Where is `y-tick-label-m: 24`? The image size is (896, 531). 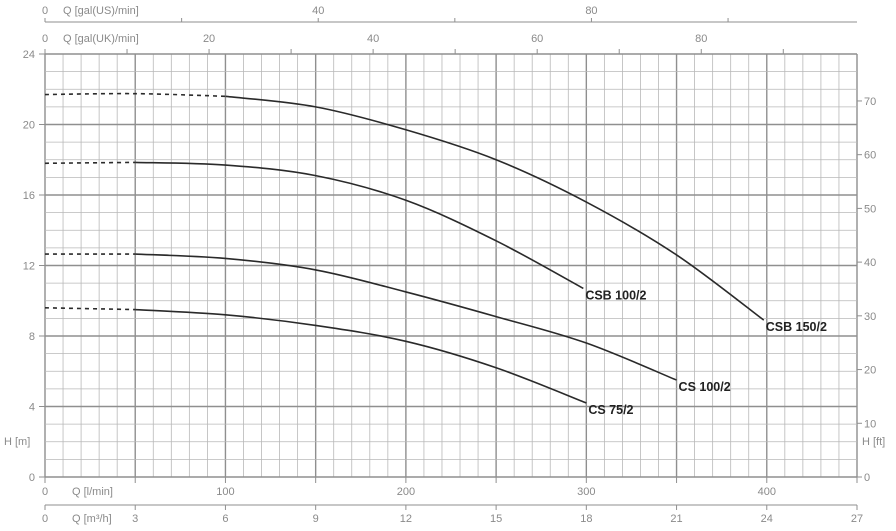
y-tick-label-m: 24 is located at coordinates (29, 55).